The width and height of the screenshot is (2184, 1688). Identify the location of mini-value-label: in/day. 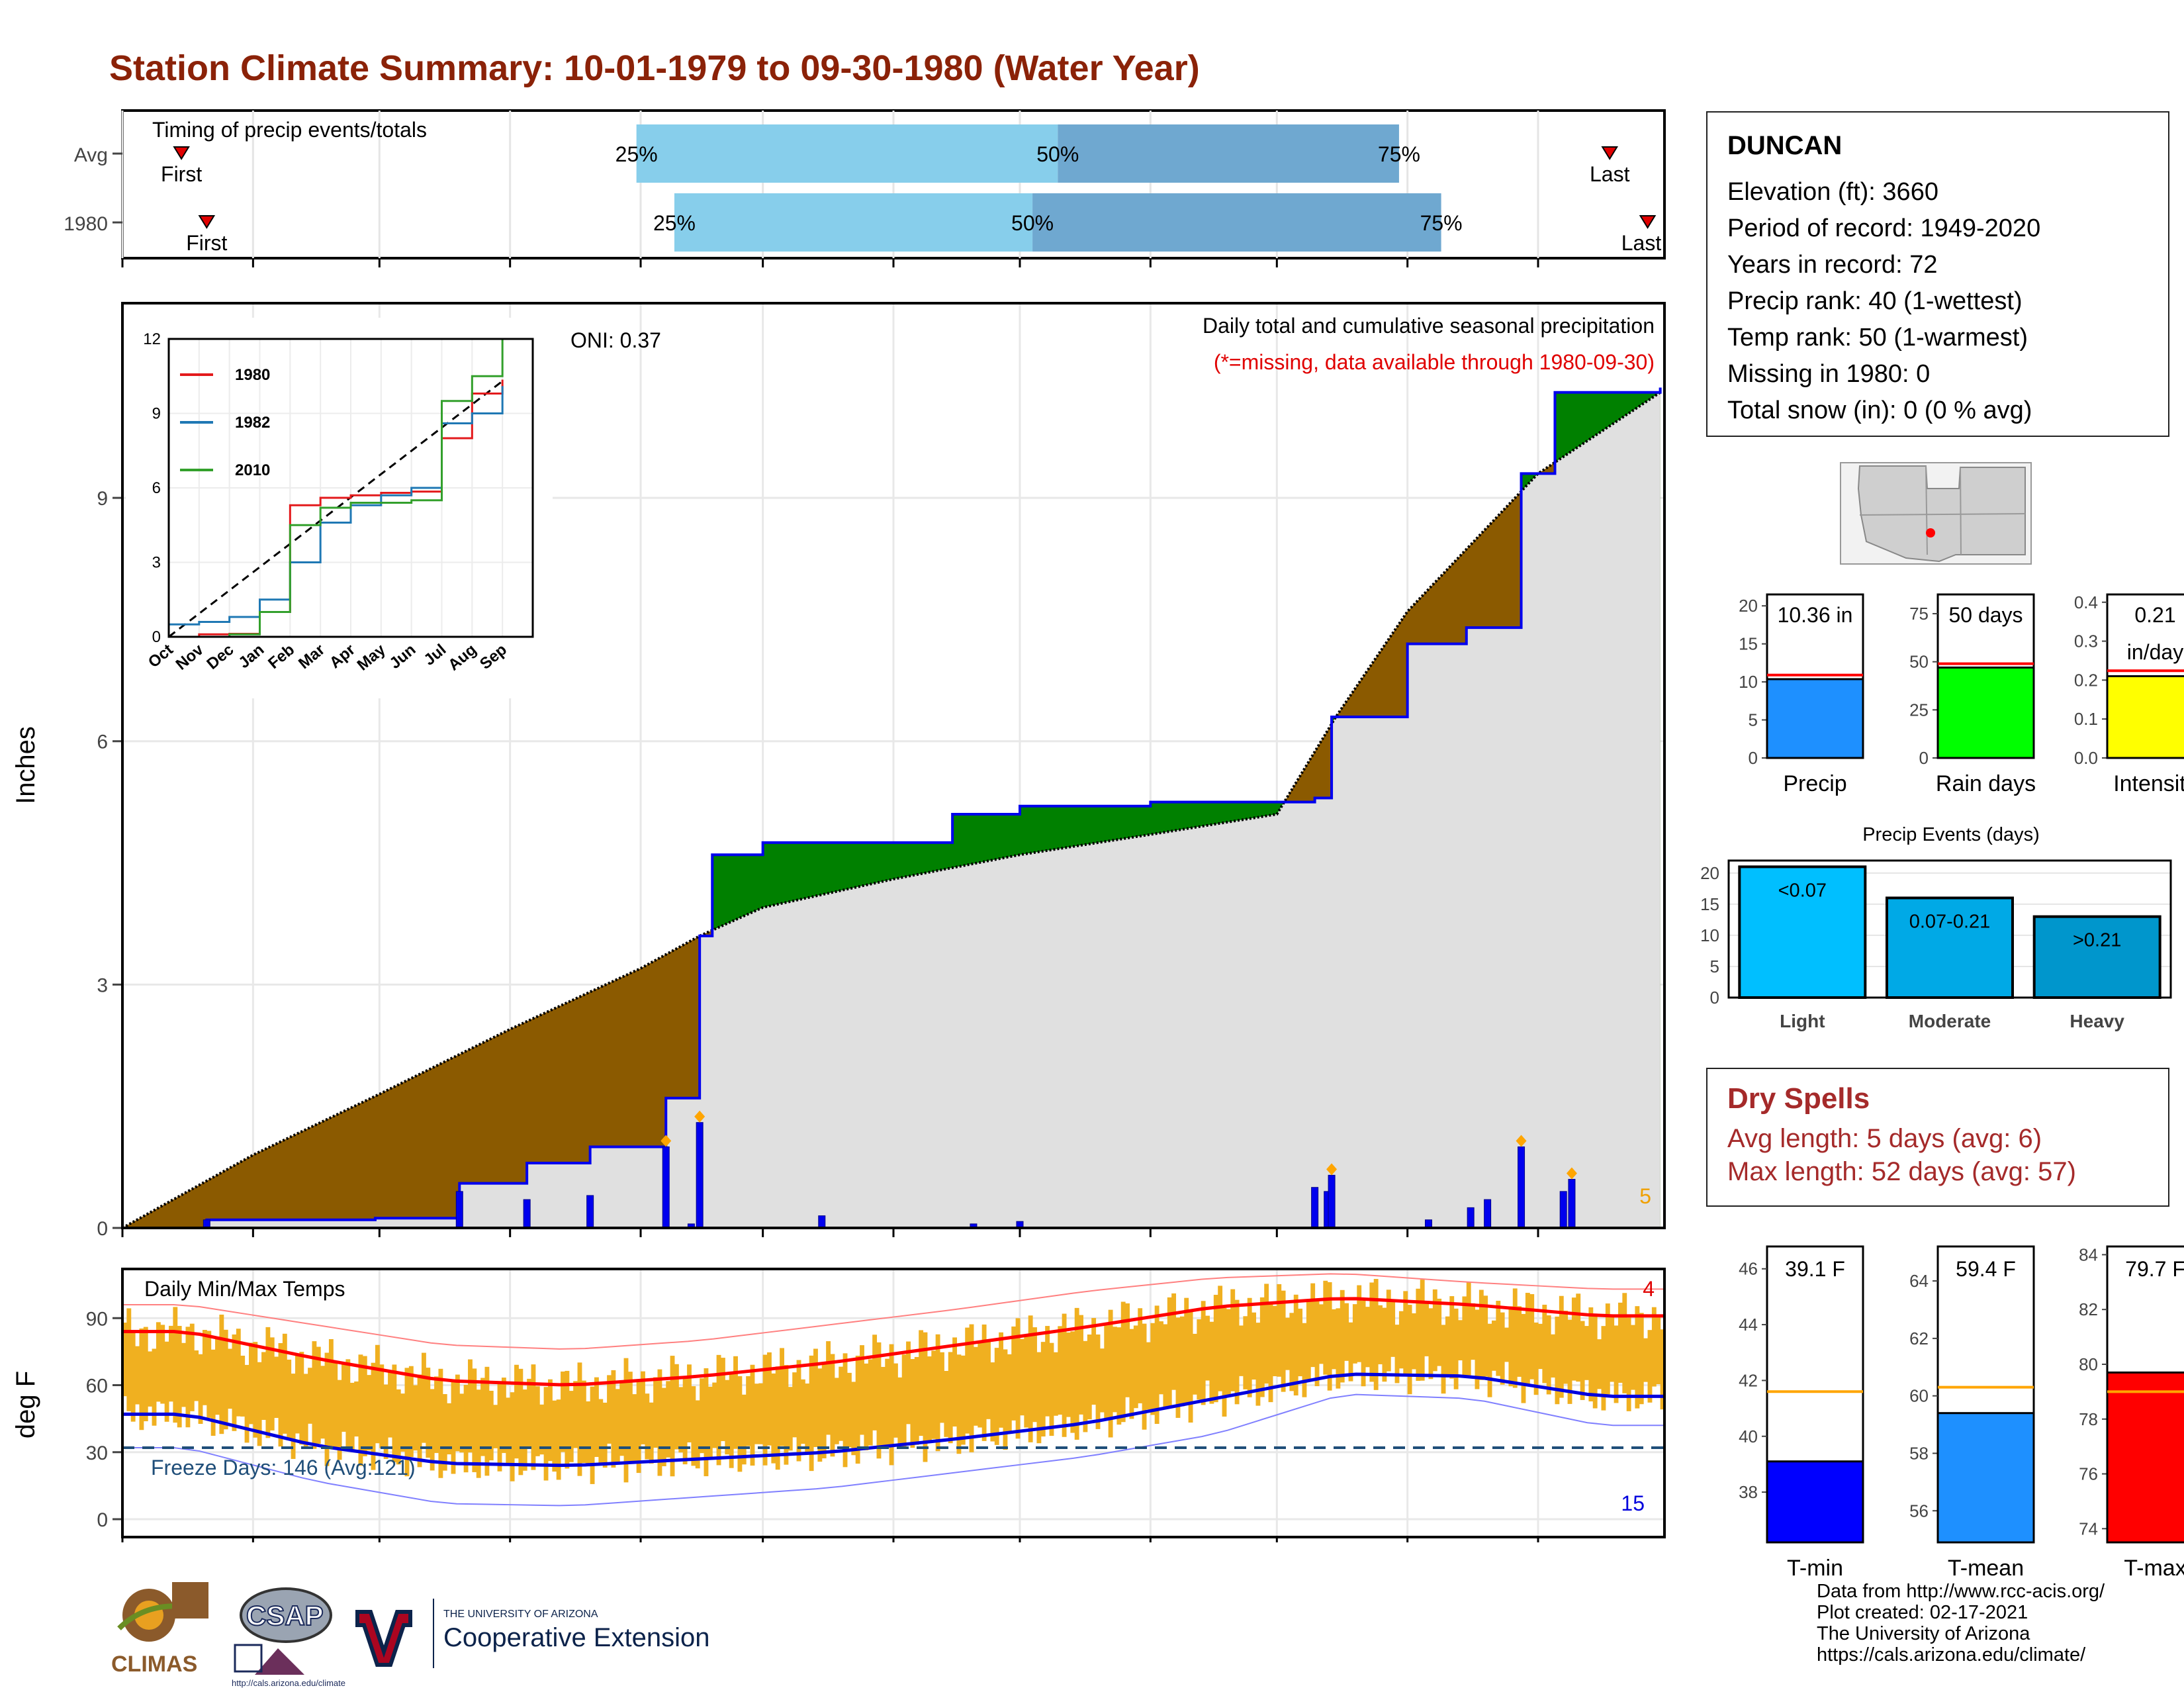
(2155, 652).